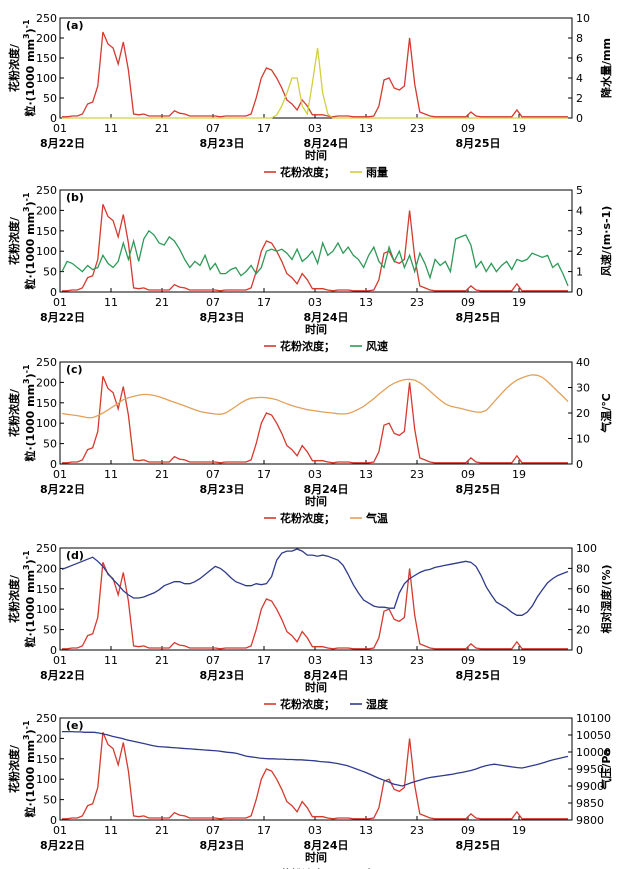  I want to click on legend-label: 雨量, so click(377, 172).